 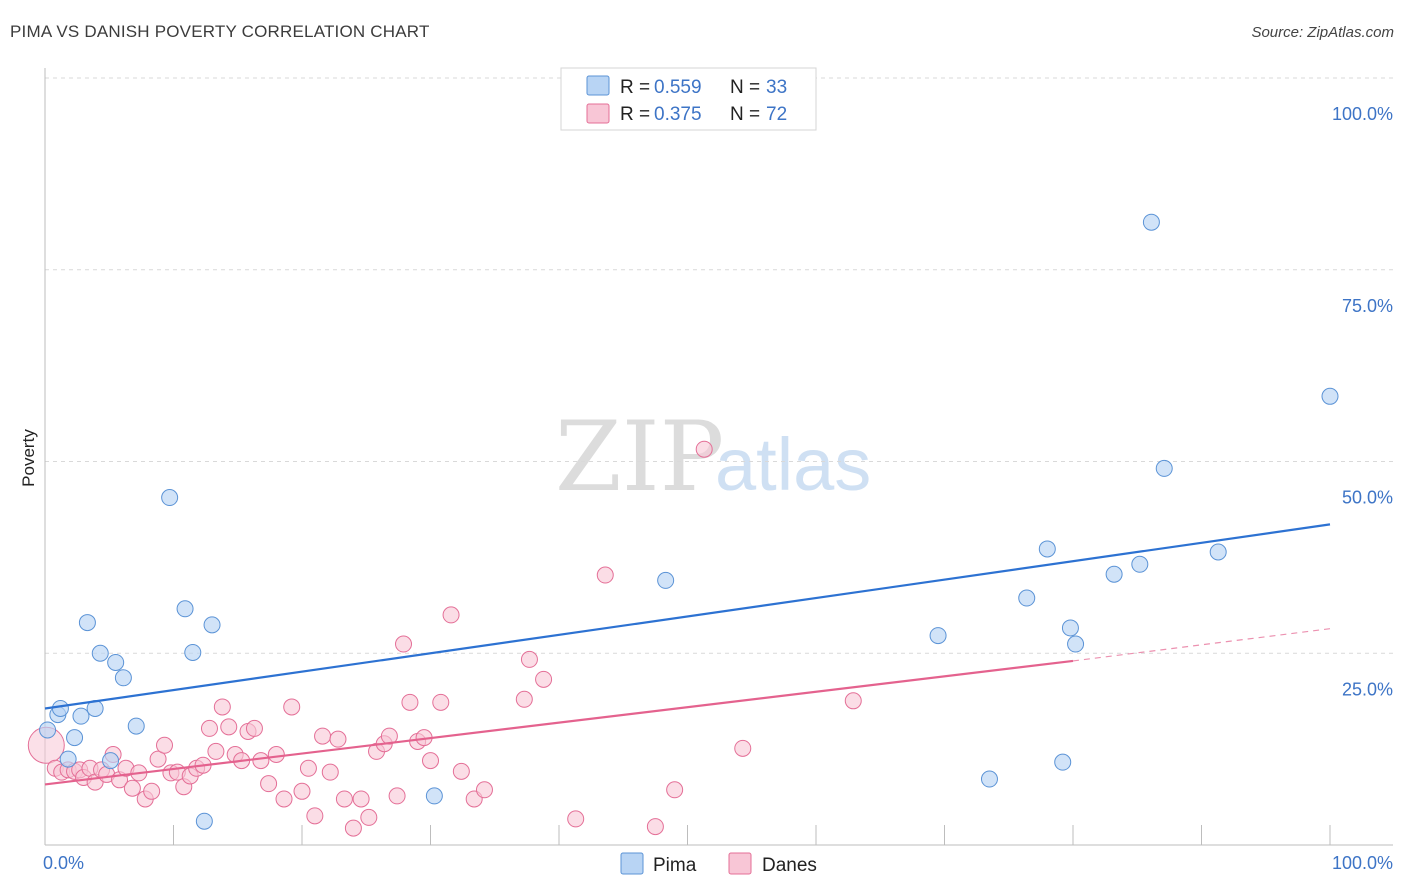 What do you see at coordinates (1367, 498) in the screenshot?
I see `y-tick-label-50: 50.0%` at bounding box center [1367, 498].